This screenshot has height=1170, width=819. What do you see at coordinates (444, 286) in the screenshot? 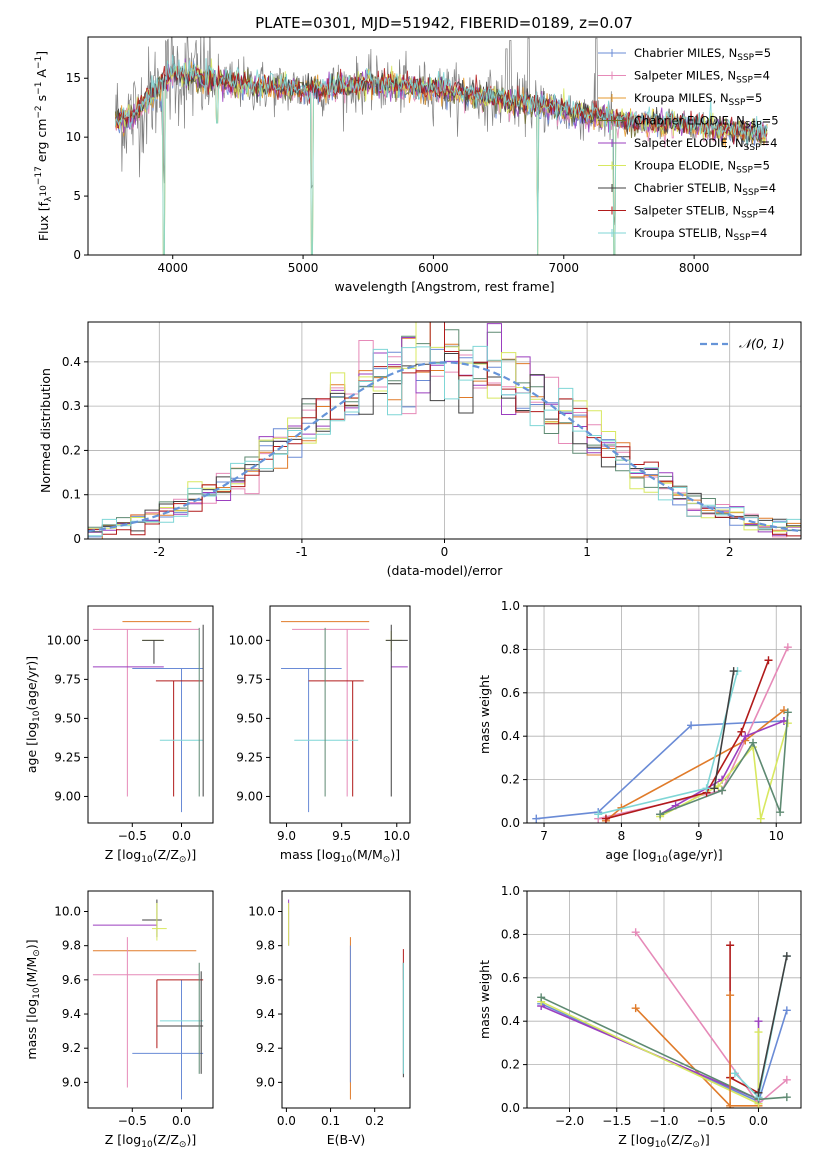
I see `x-axis-label: wavelength [Angstrom, rest frame]` at bounding box center [444, 286].